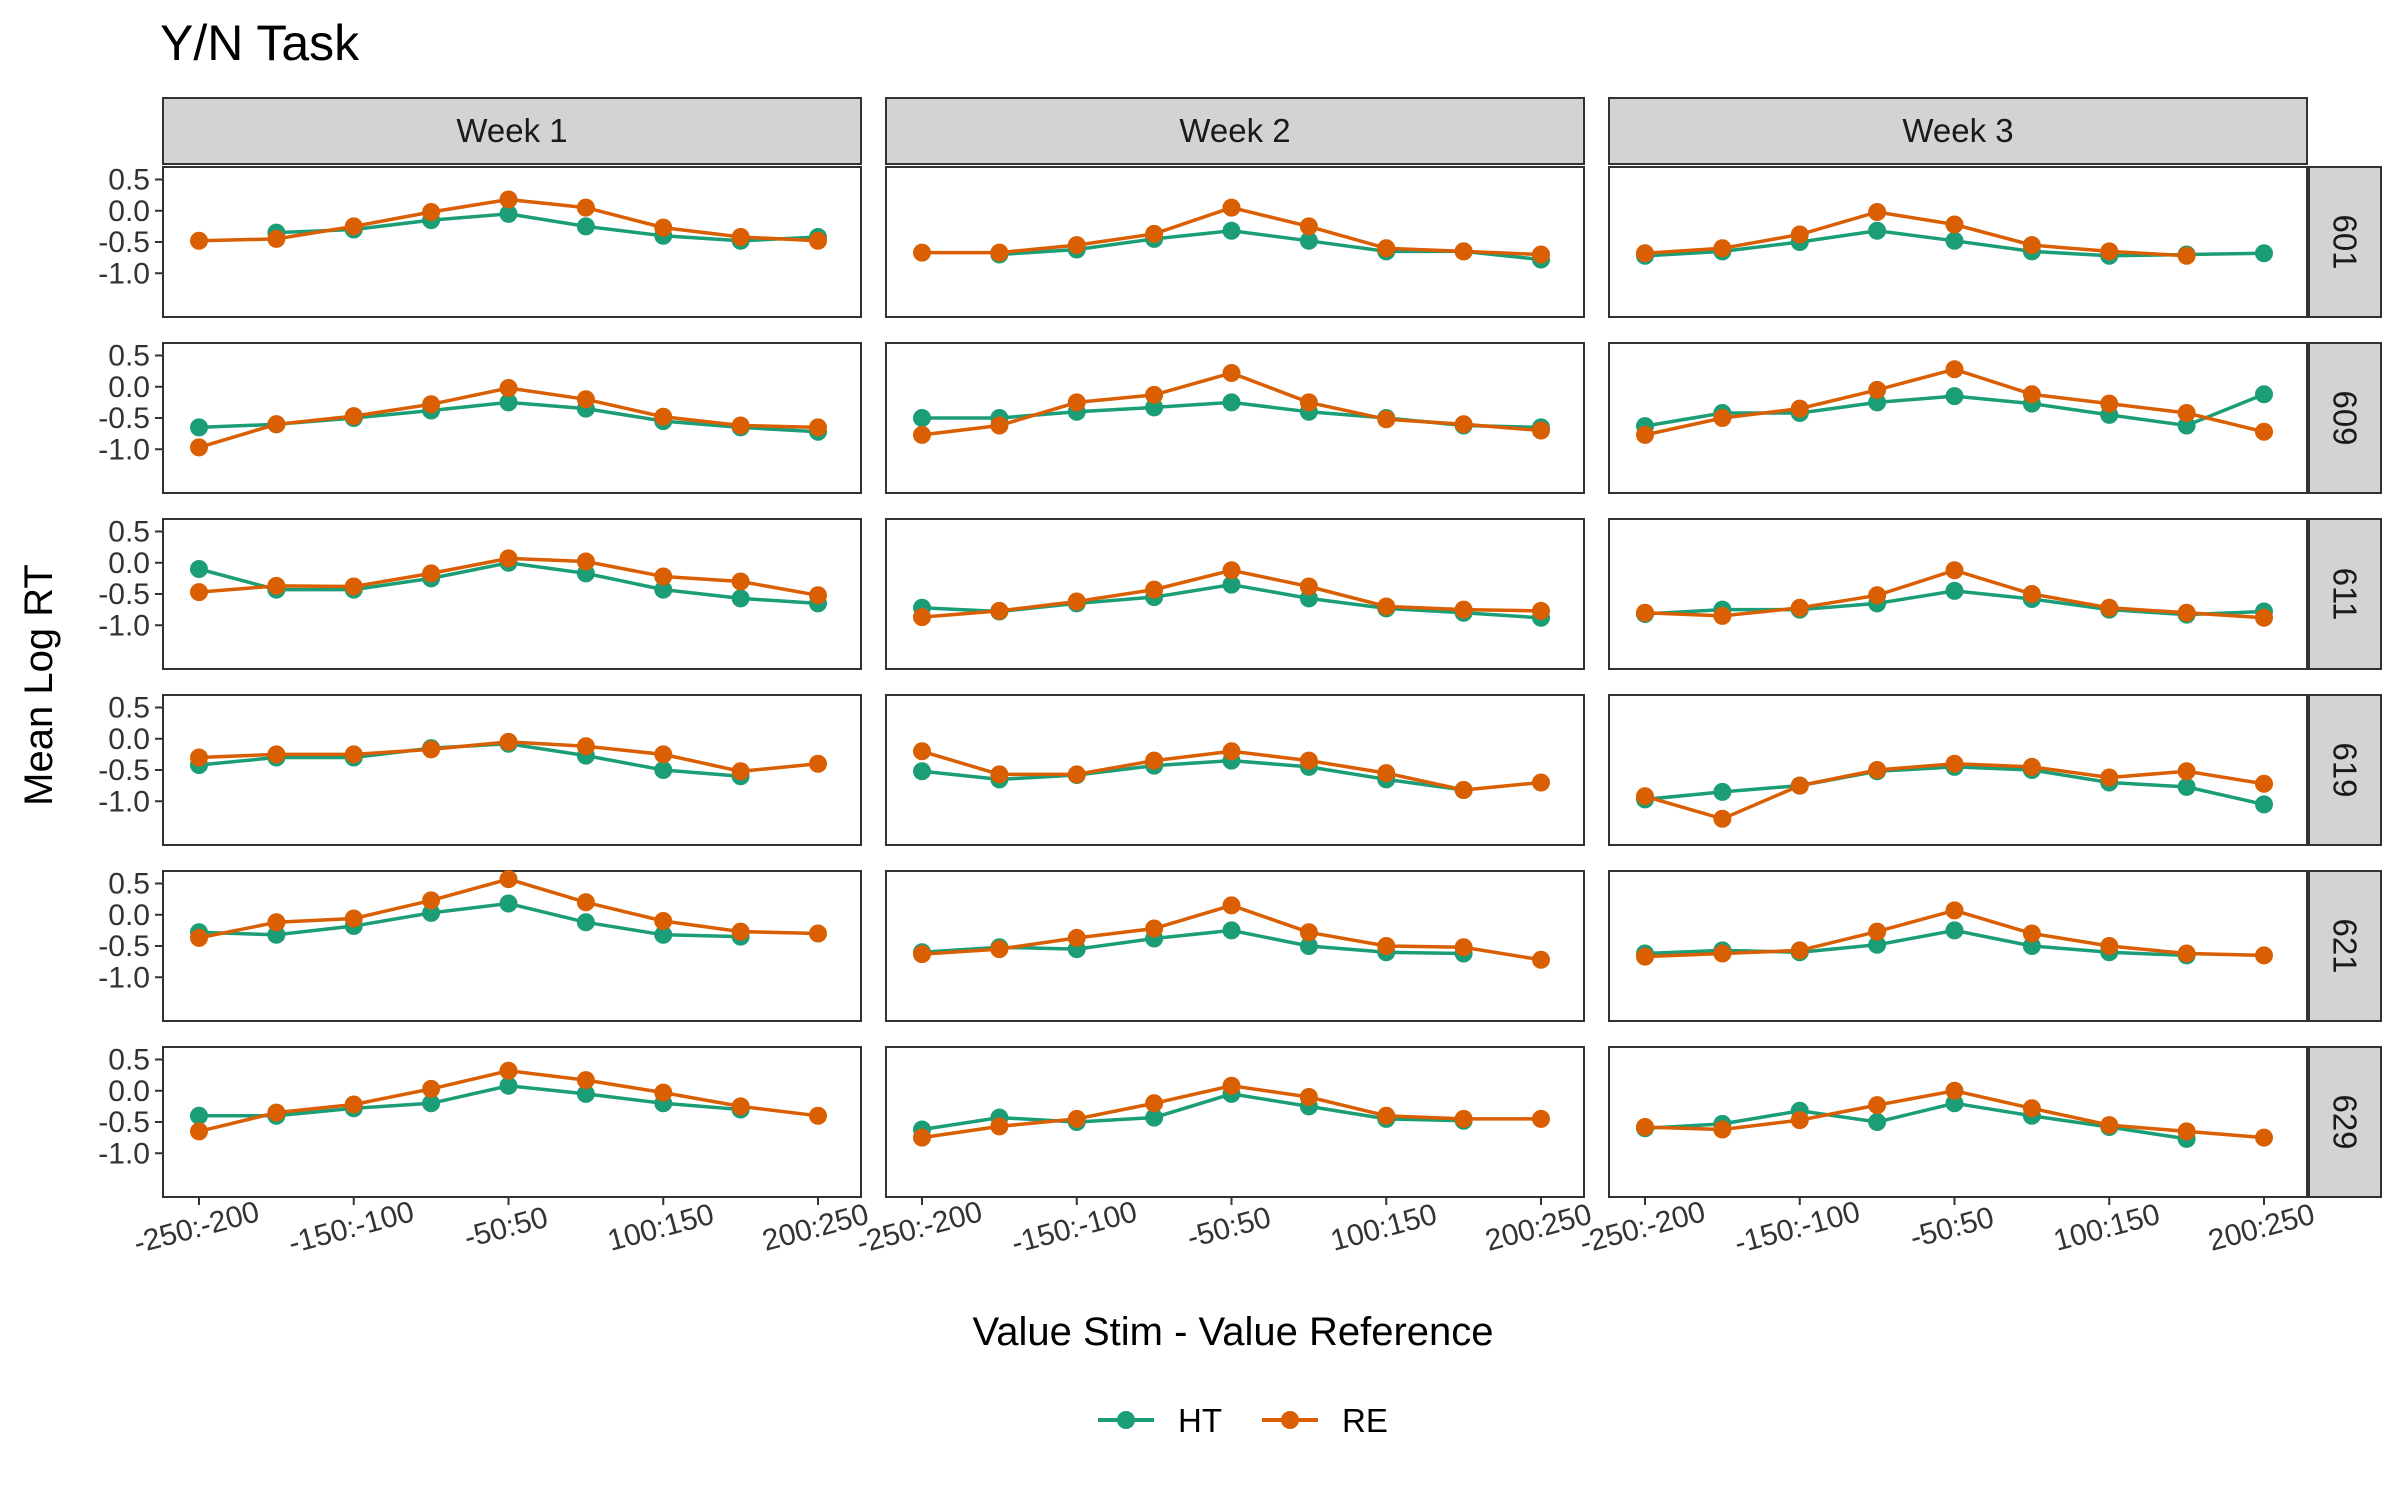  Describe the element at coordinates (1797, 1227) in the screenshot. I see `x-tick-label: -150:-100` at that location.